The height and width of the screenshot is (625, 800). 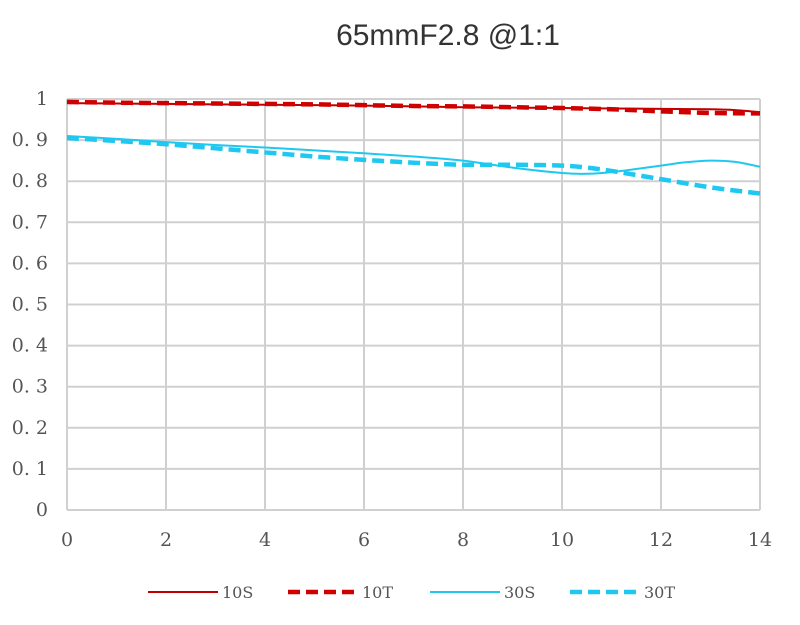 I want to click on y-tick-label: 0. 6, so click(x=30, y=263).